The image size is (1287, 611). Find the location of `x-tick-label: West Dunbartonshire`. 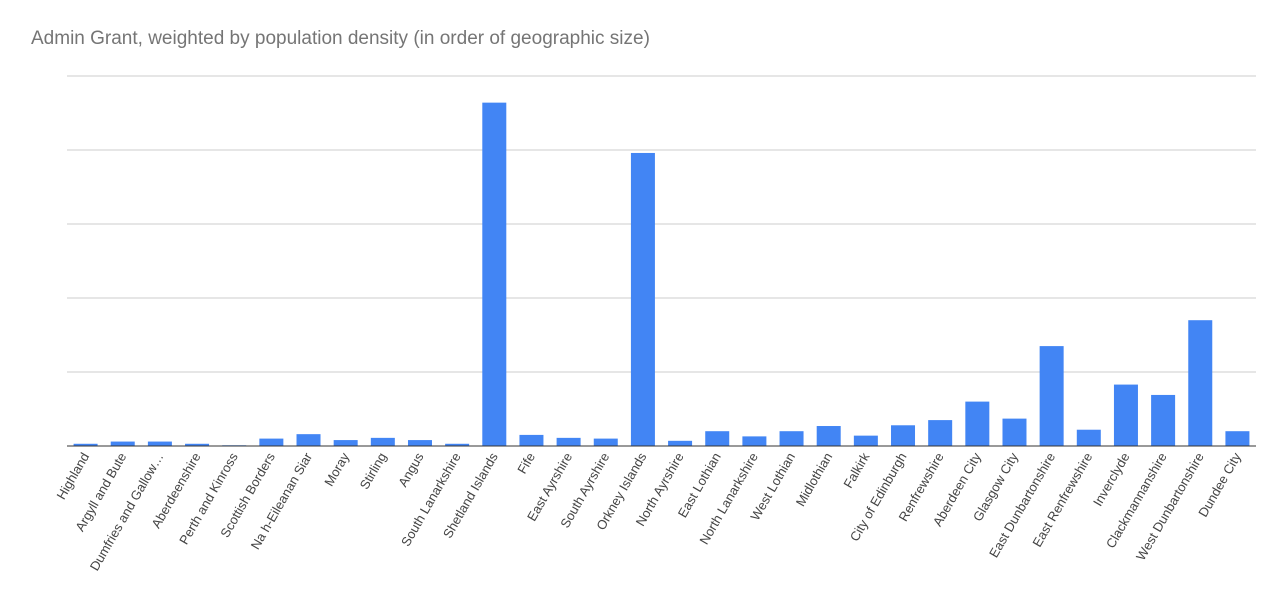

x-tick-label: West Dunbartonshire is located at coordinates (1170, 506).